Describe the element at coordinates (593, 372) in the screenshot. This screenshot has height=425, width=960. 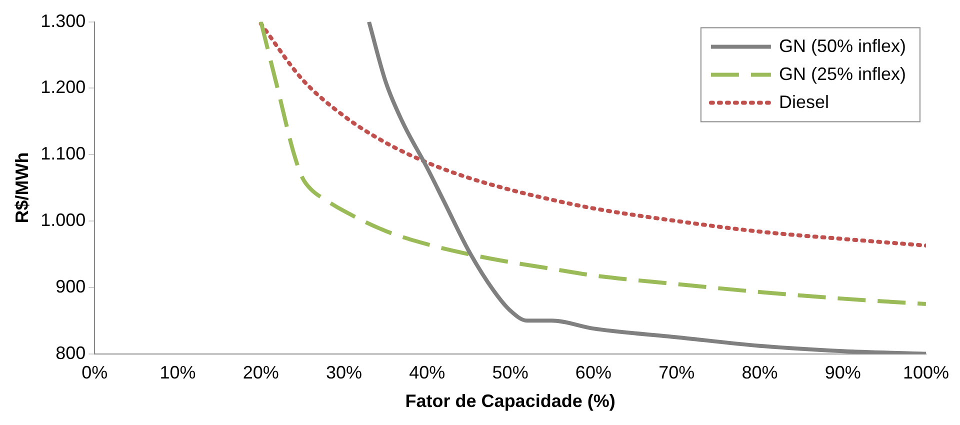
I see `x-tick-label: 60%` at that location.